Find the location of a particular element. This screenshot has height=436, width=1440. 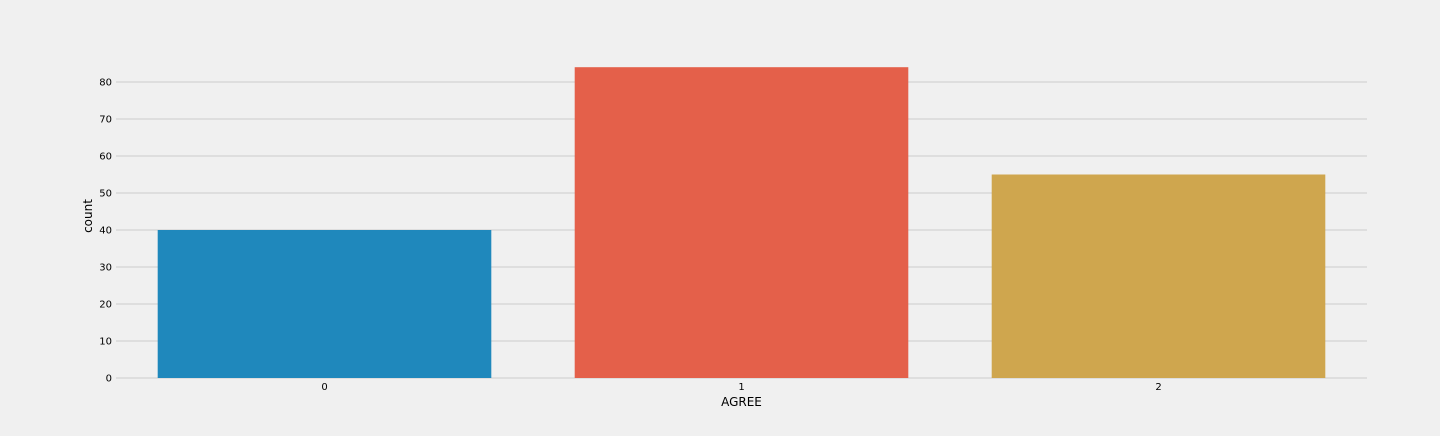

y-tick-label: 80 is located at coordinates (105, 83).